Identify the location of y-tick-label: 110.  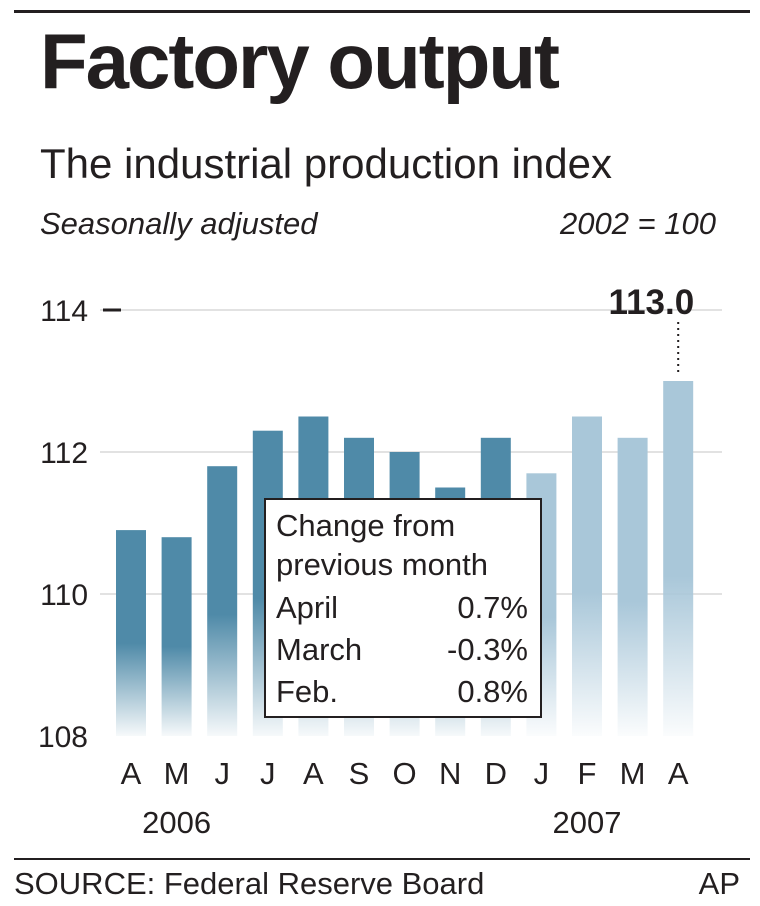
(64, 595).